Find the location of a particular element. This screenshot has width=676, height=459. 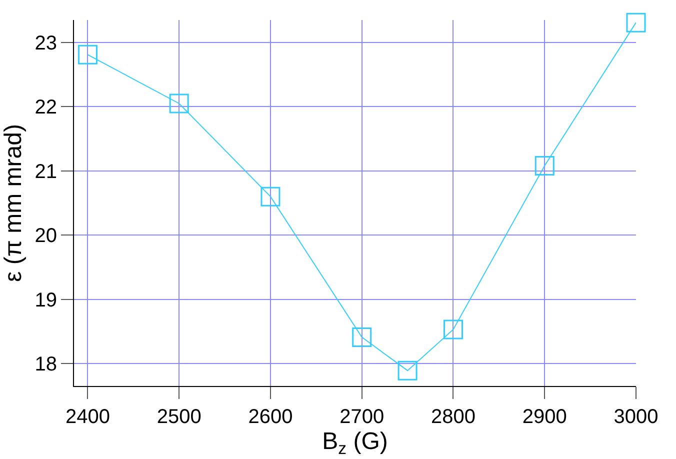

x-axis-title: B$_{z}$ (G) is located at coordinates (355, 443).